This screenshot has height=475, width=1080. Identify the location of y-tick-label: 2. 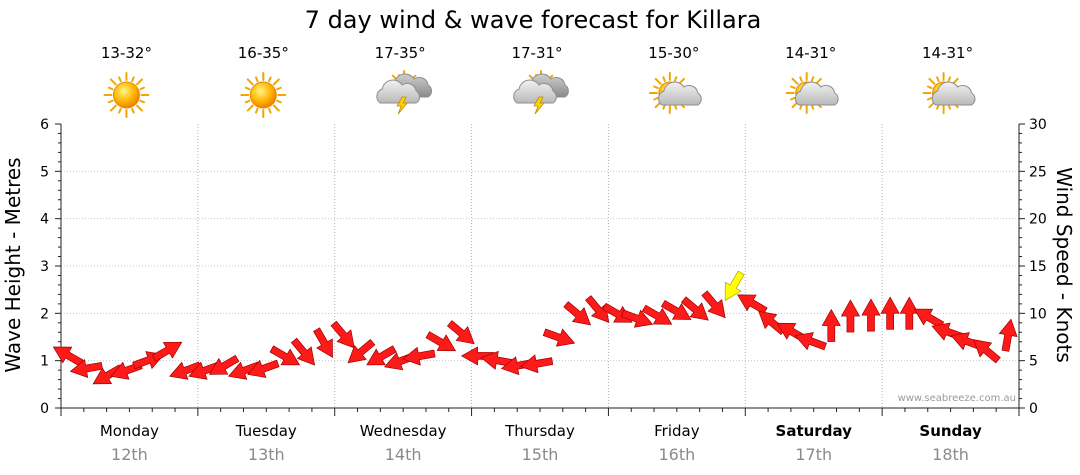
(44, 314).